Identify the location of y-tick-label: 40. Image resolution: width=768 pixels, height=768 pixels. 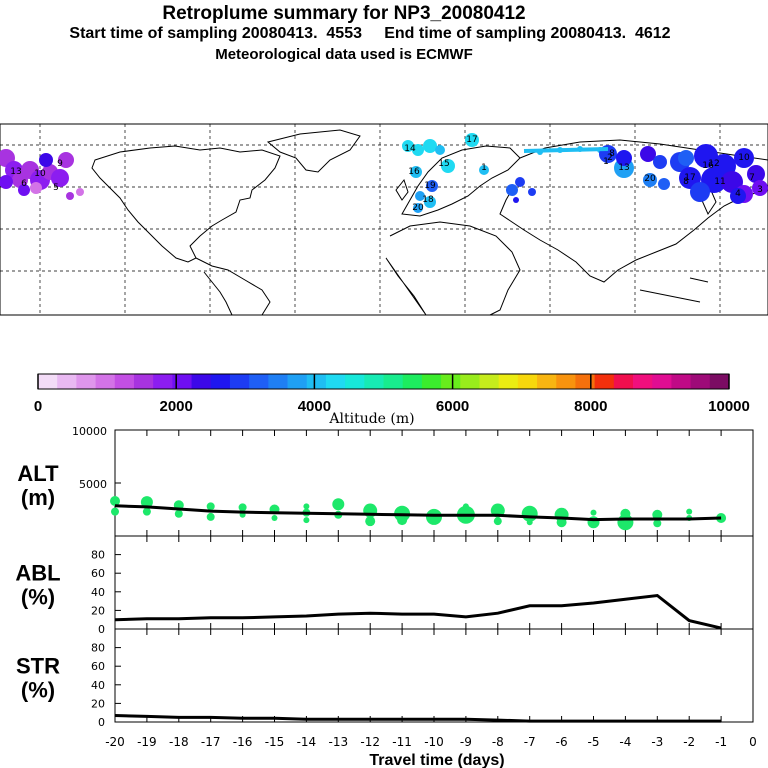
(98, 685).